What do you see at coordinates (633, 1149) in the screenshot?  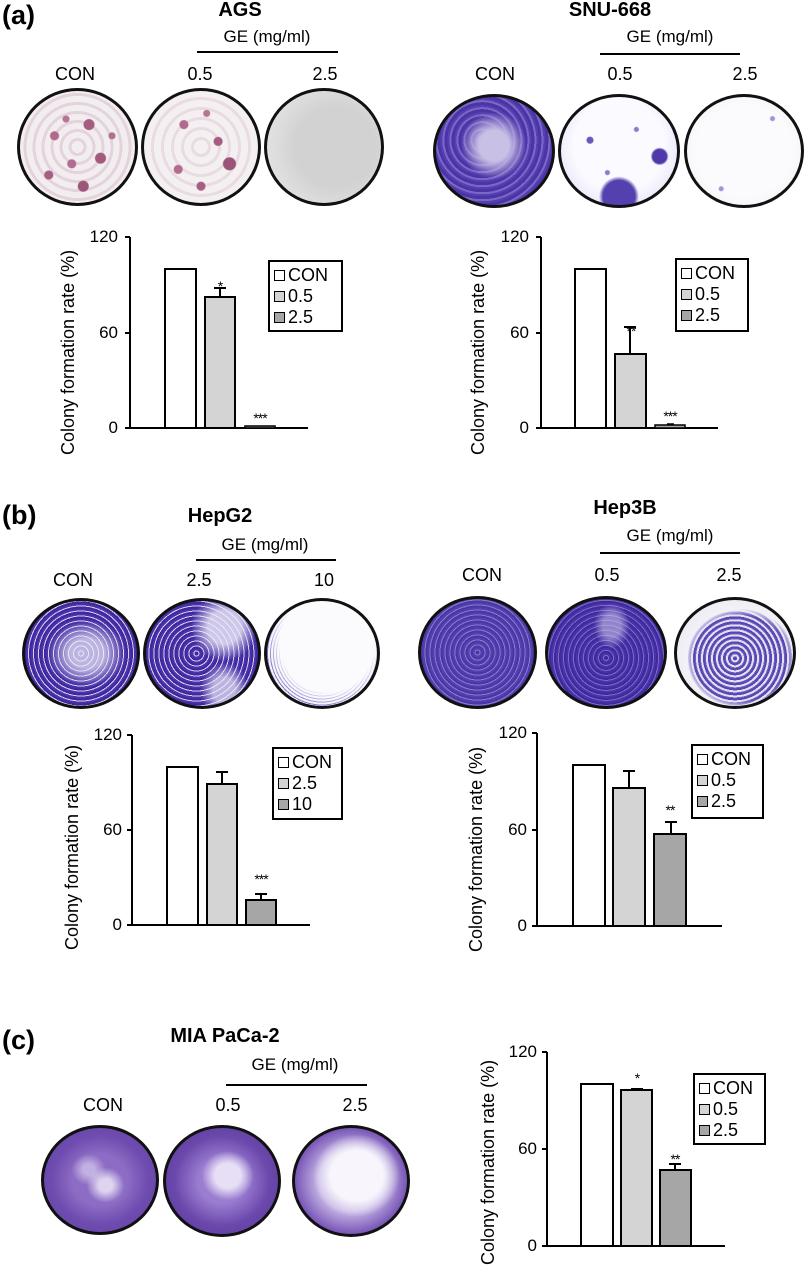 I see `chart-plot-miapaca2` at bounding box center [633, 1149].